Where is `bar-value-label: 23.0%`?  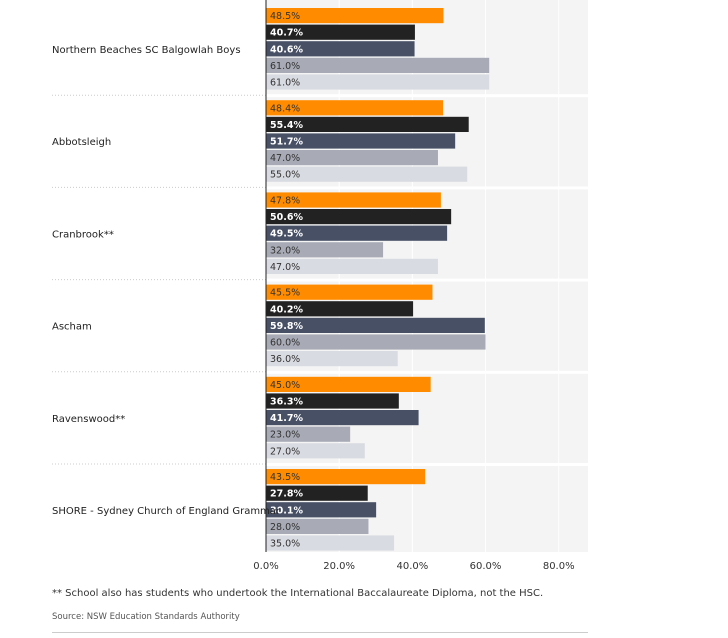
bar-value-label: 23.0% is located at coordinates (285, 435).